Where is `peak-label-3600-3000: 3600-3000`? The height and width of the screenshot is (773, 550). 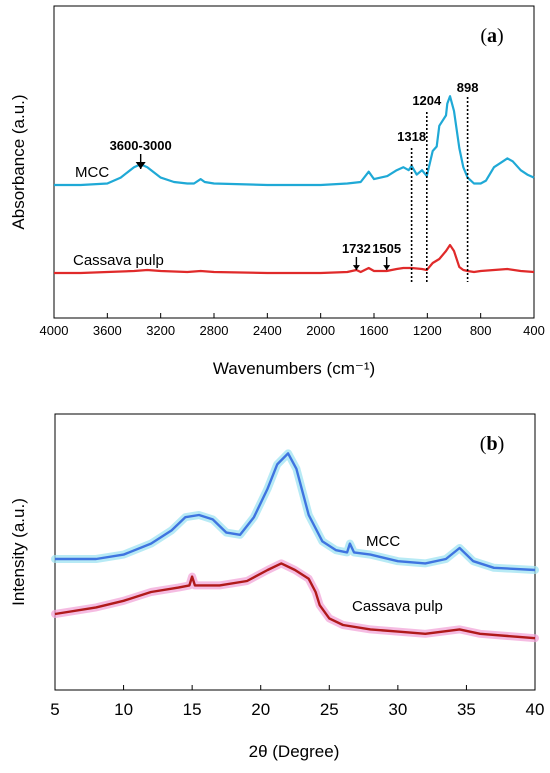 peak-label-3600-3000: 3600-3000 is located at coordinates (141, 145).